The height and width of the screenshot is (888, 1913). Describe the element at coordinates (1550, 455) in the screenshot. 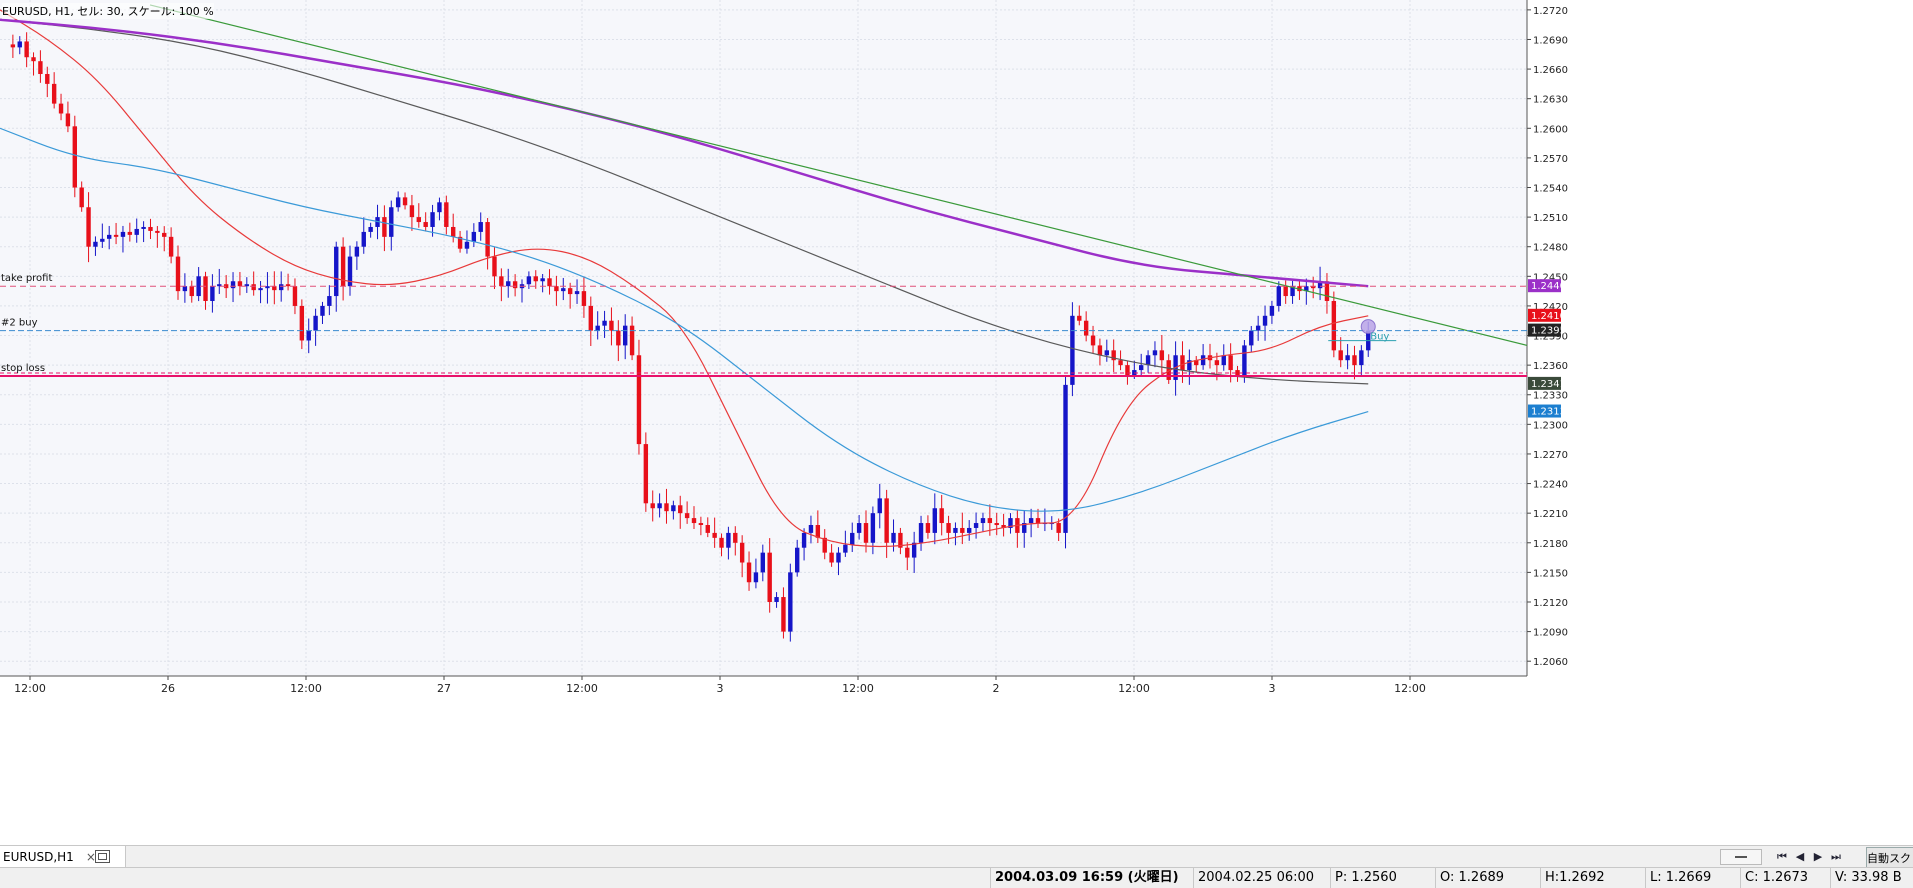

I see `y-tick-label: 1.2270` at that location.